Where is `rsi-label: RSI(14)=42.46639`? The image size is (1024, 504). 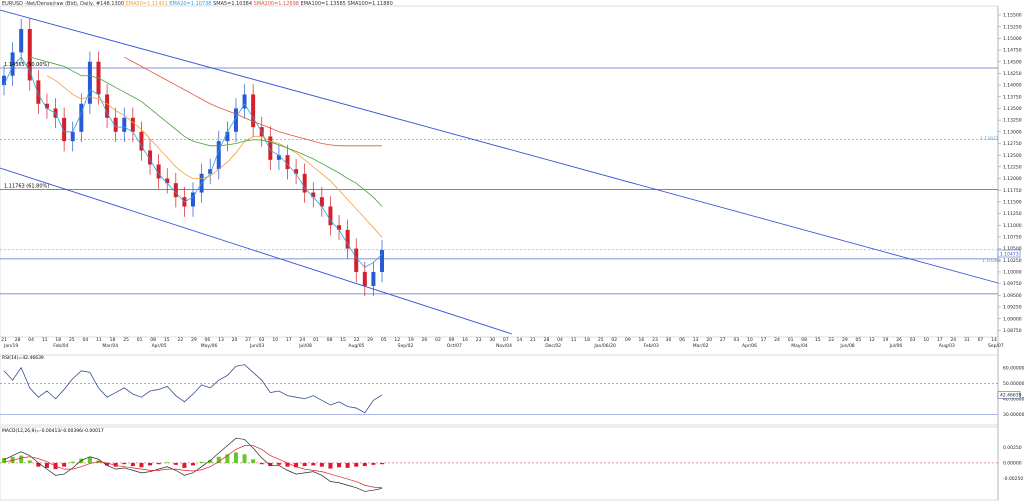
rsi-label: RSI(14)=42.46639 is located at coordinates (23, 358).